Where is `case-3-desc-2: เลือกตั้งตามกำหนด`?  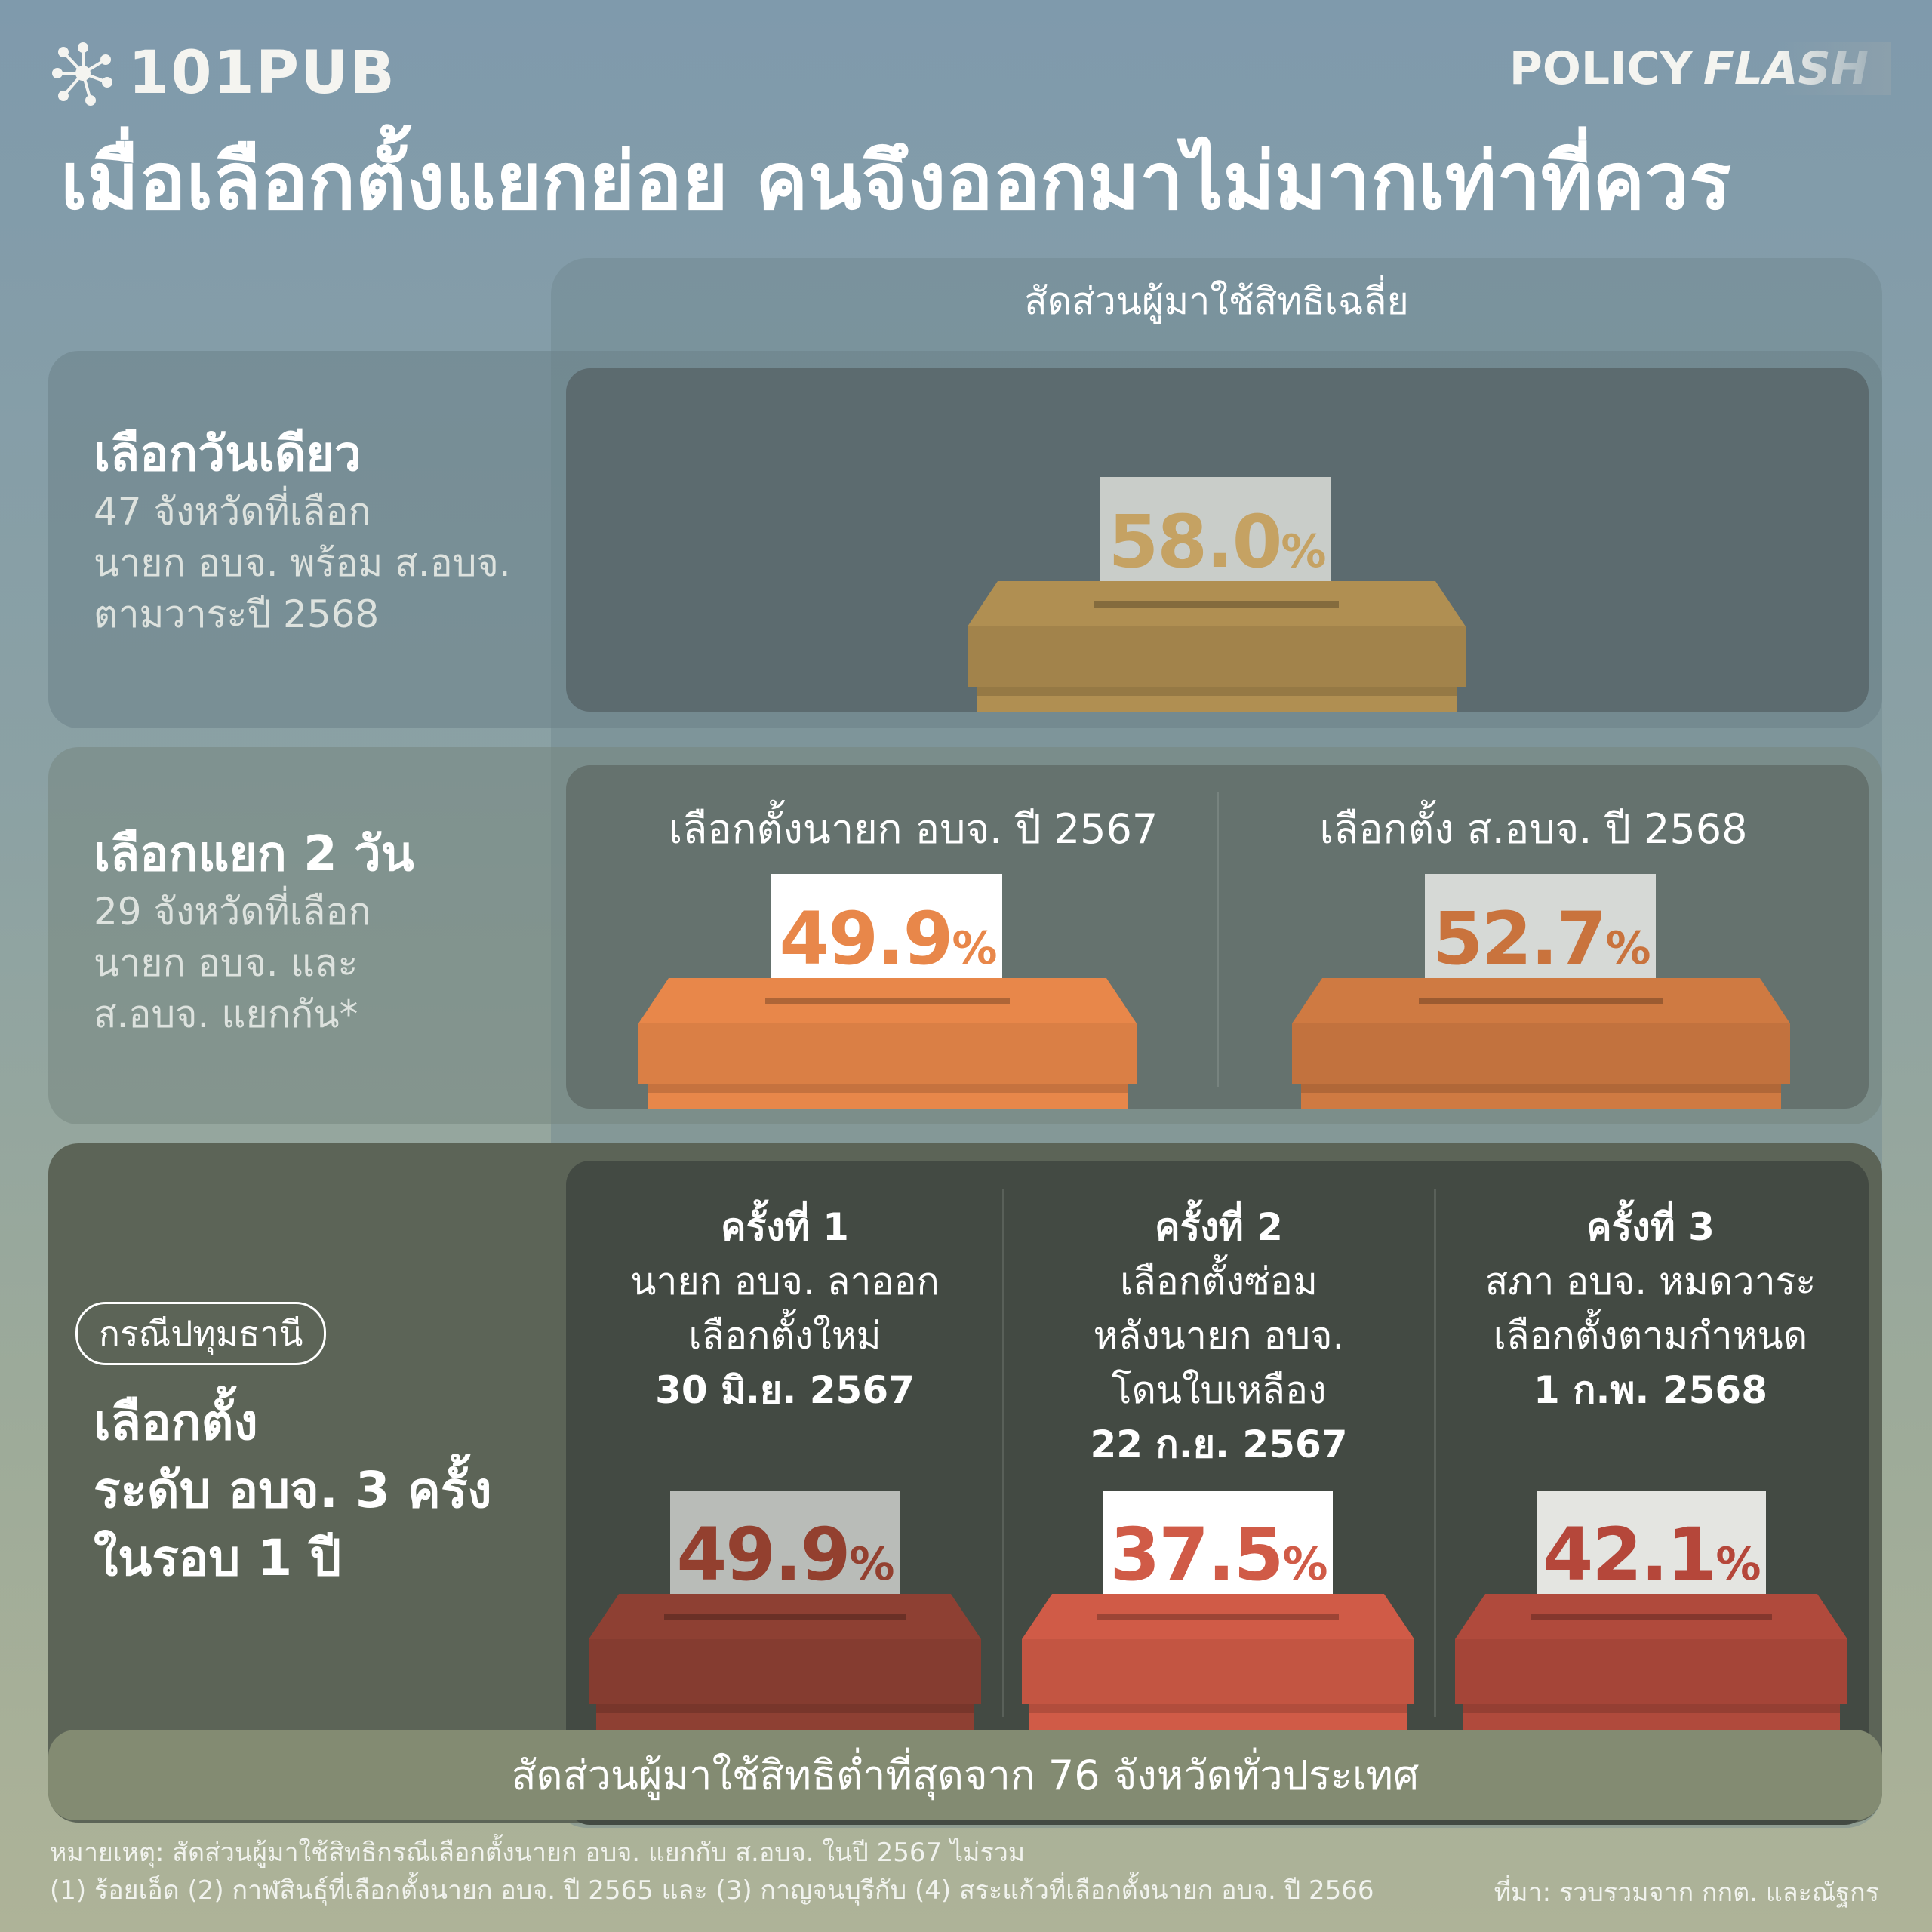 case-3-desc-2: เลือกตั้งตามกำหนด is located at coordinates (1650, 1336).